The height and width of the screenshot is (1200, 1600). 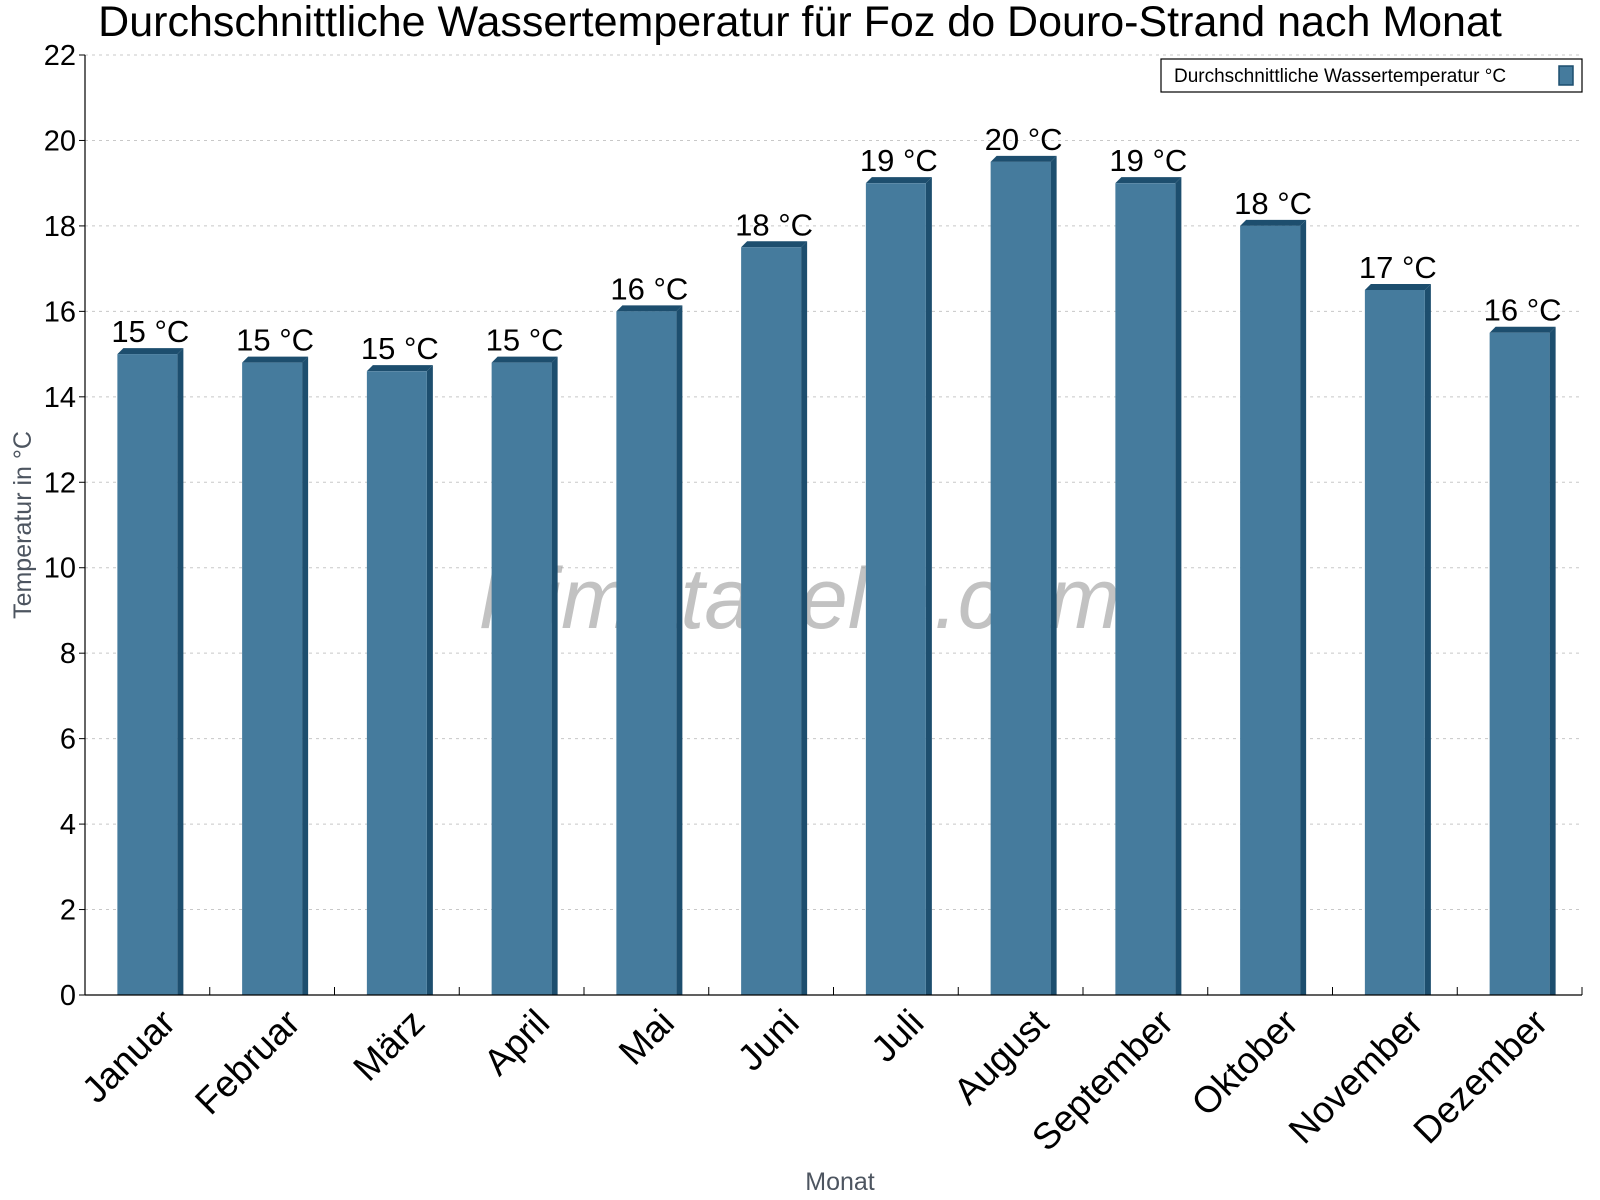 What do you see at coordinates (1481, 1077) in the screenshot?
I see `x-tick-label: Dezember` at bounding box center [1481, 1077].